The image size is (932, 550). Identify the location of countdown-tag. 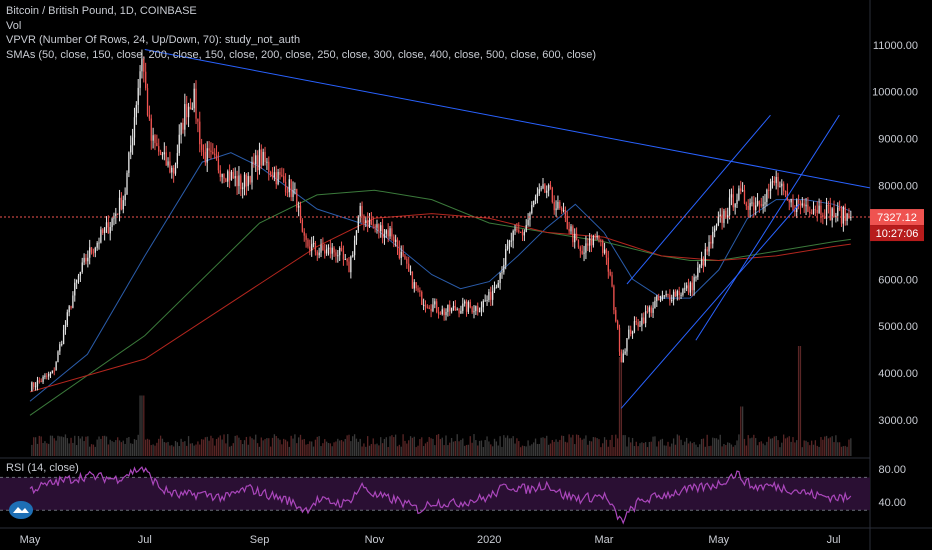
(897, 233).